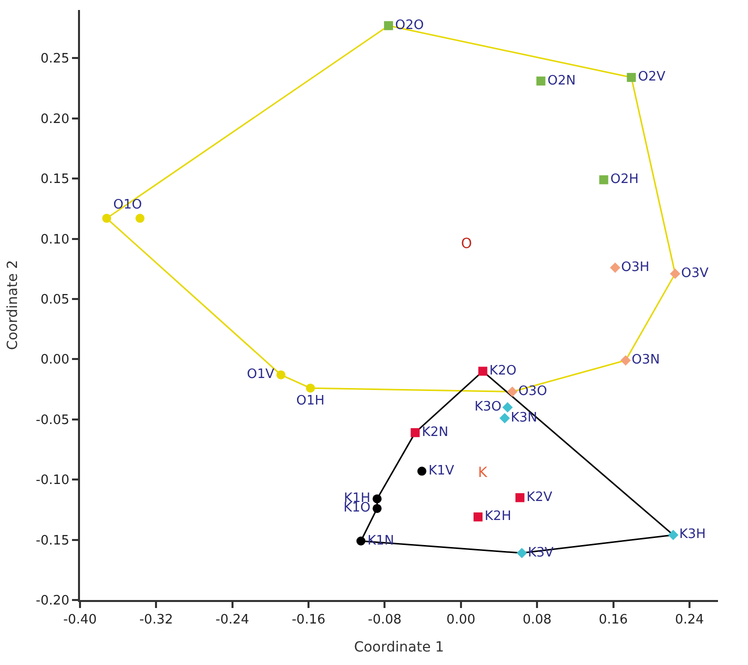 The height and width of the screenshot is (665, 748). Describe the element at coordinates (156, 620) in the screenshot. I see `x-tick-label: -0.32` at that location.